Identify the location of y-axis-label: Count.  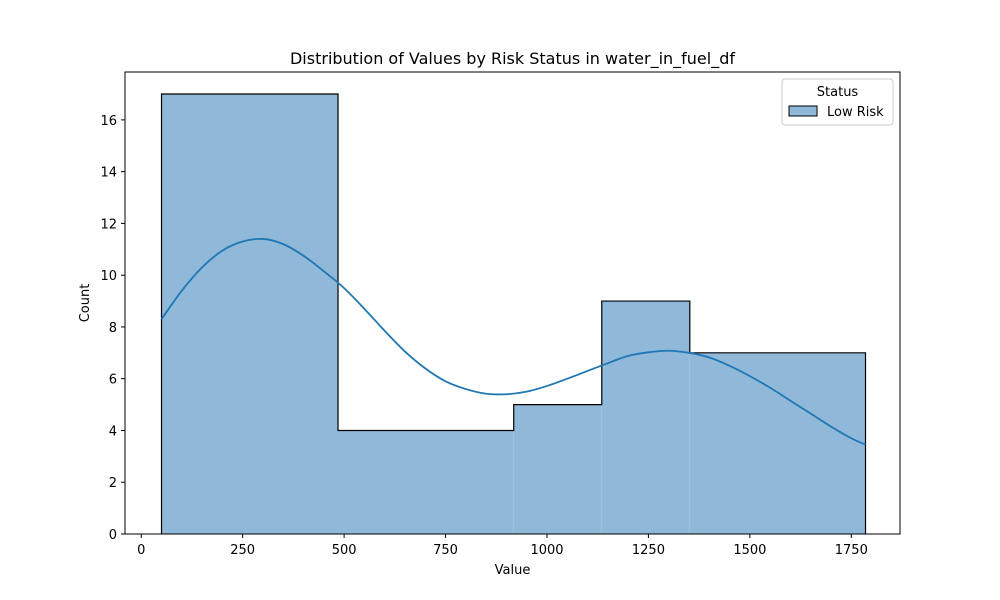
(85, 303).